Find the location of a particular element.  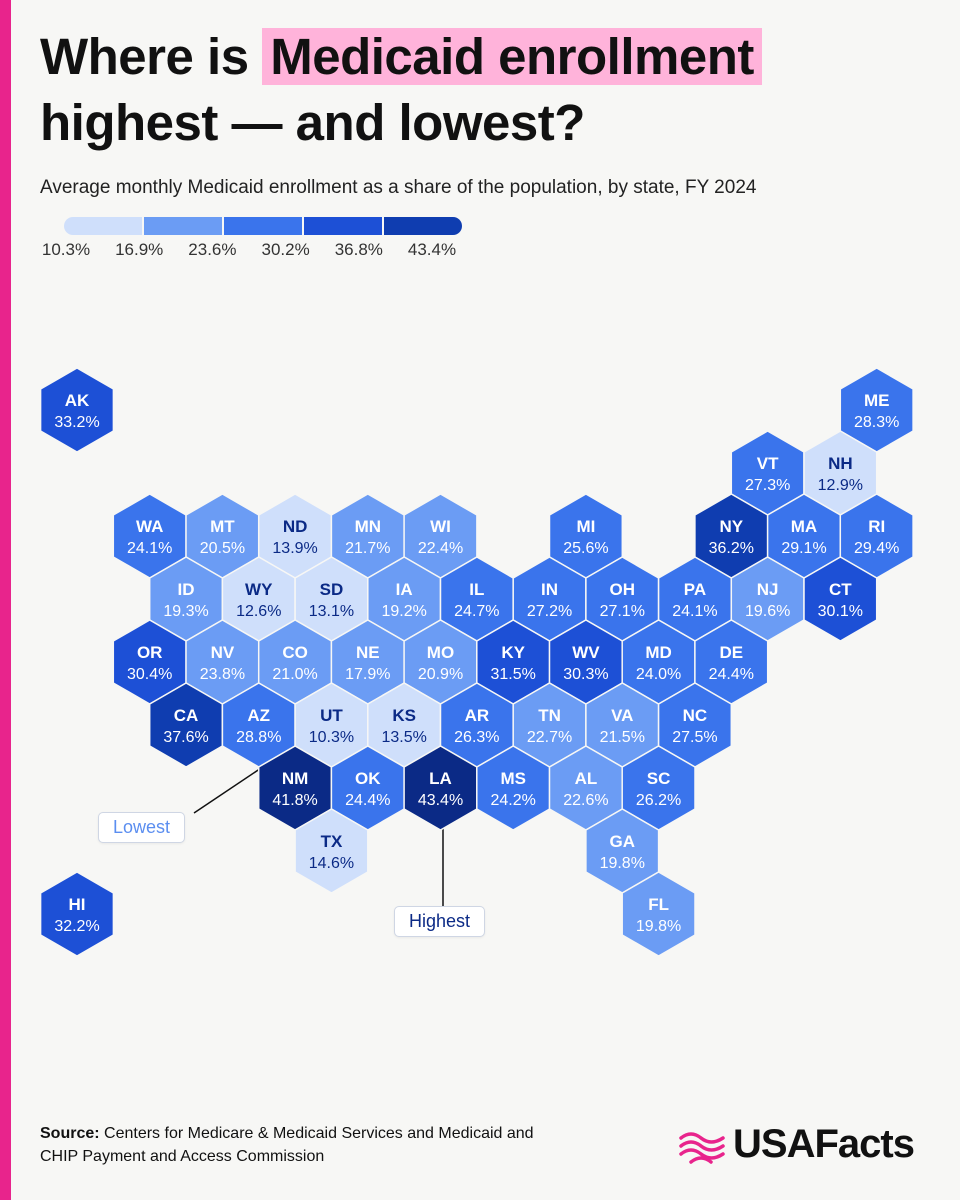

state-value-label: 27.1% is located at coordinates (622, 611).